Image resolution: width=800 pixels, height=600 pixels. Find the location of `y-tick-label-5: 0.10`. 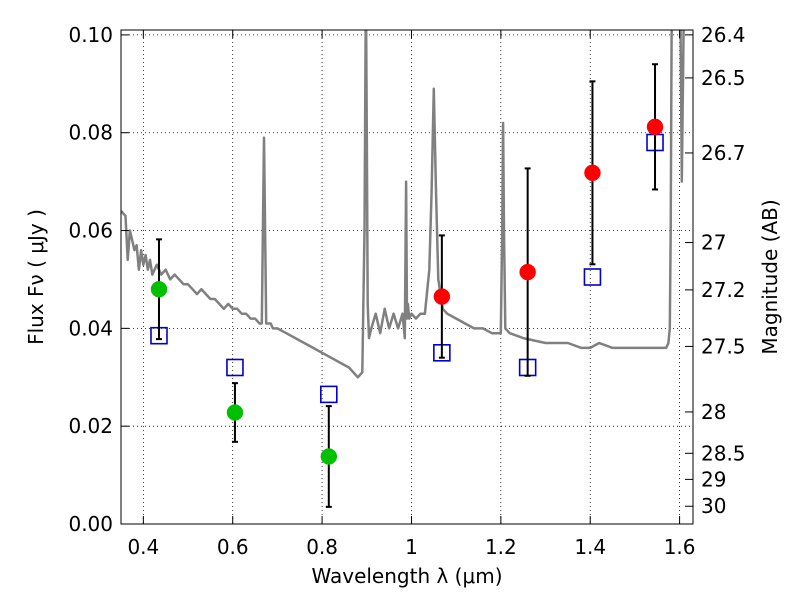

y-tick-label-5: 0.10 is located at coordinates (90, 35).